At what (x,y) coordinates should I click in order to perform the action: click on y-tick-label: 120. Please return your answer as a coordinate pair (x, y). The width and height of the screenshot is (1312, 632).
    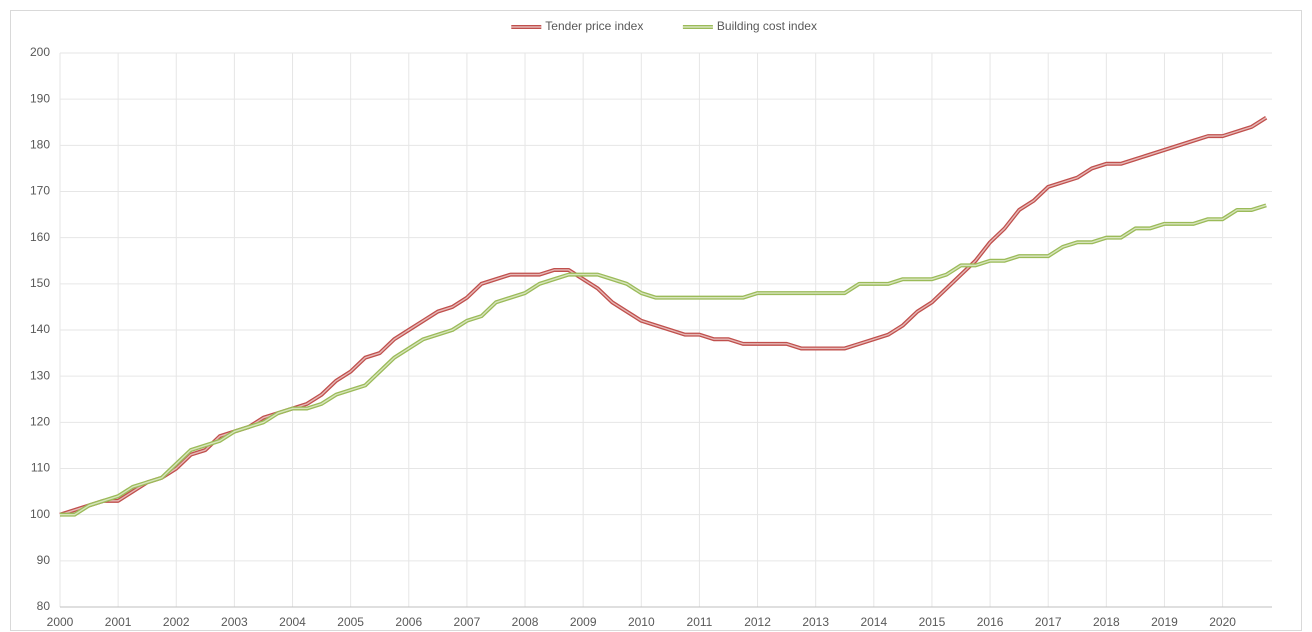
    Looking at the image, I should click on (40, 422).